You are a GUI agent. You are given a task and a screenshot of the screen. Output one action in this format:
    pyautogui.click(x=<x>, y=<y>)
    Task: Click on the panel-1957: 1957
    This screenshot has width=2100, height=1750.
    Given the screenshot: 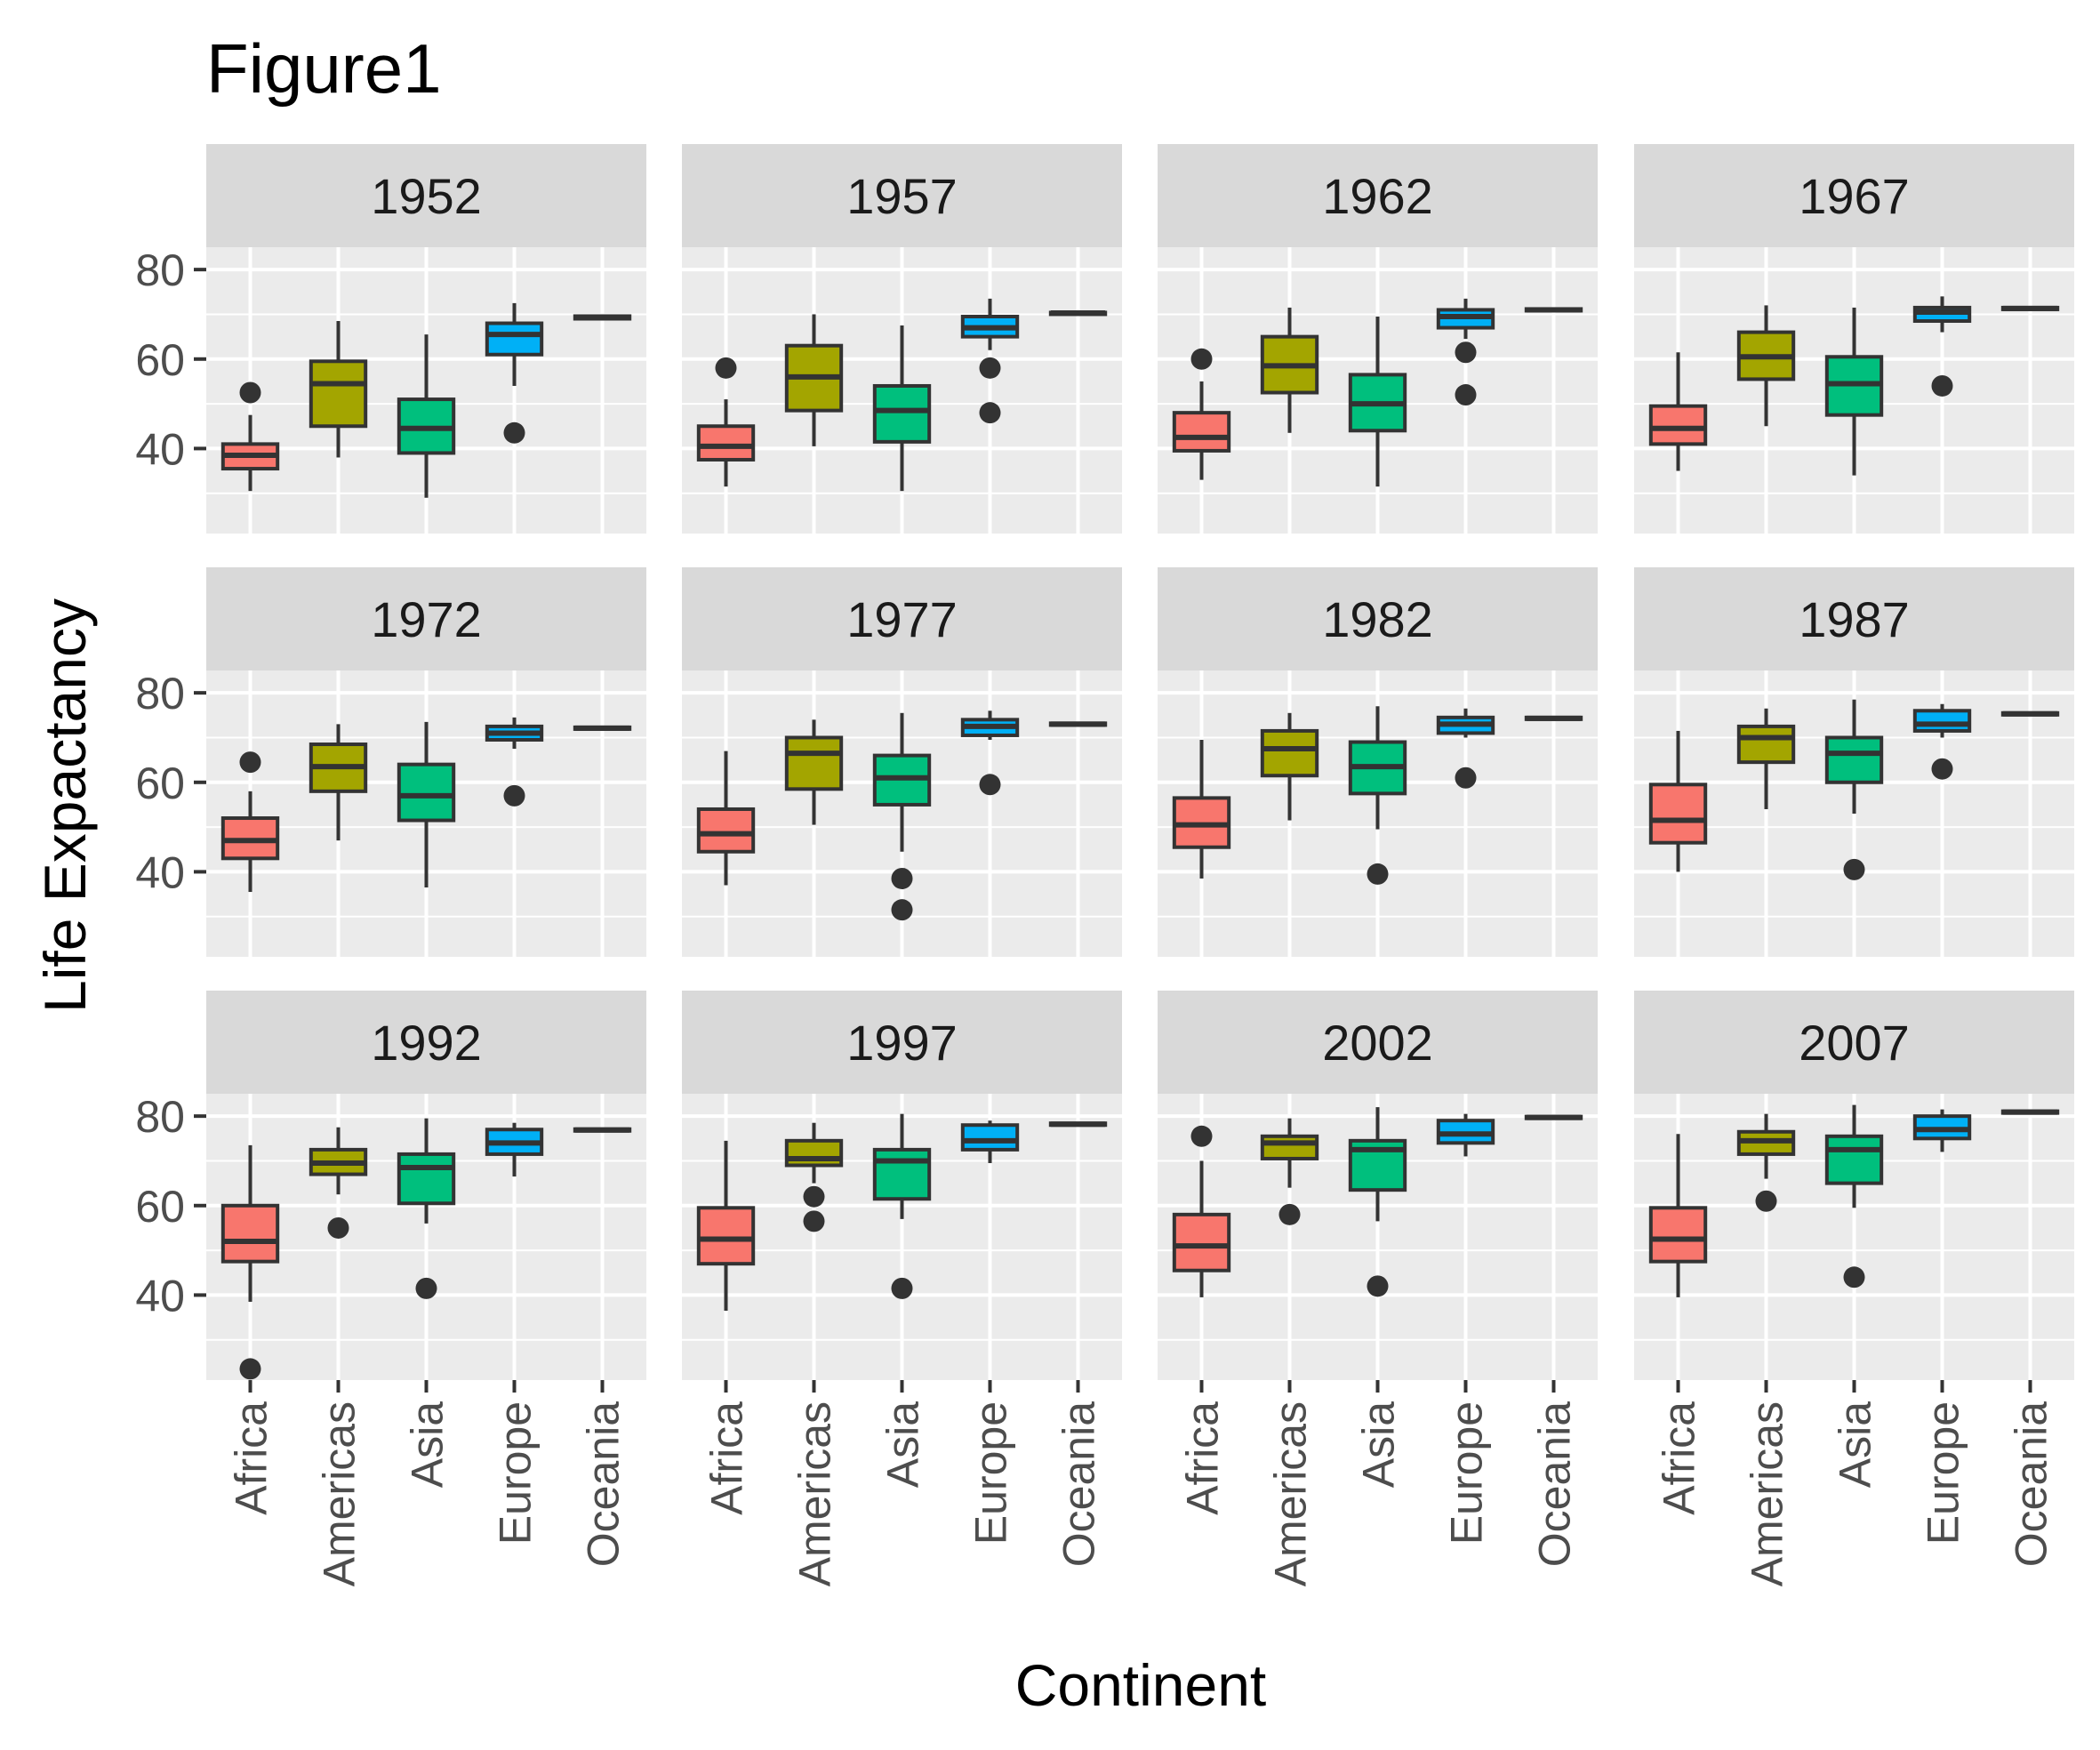 What is the action you would take?
    pyautogui.click(x=902, y=339)
    